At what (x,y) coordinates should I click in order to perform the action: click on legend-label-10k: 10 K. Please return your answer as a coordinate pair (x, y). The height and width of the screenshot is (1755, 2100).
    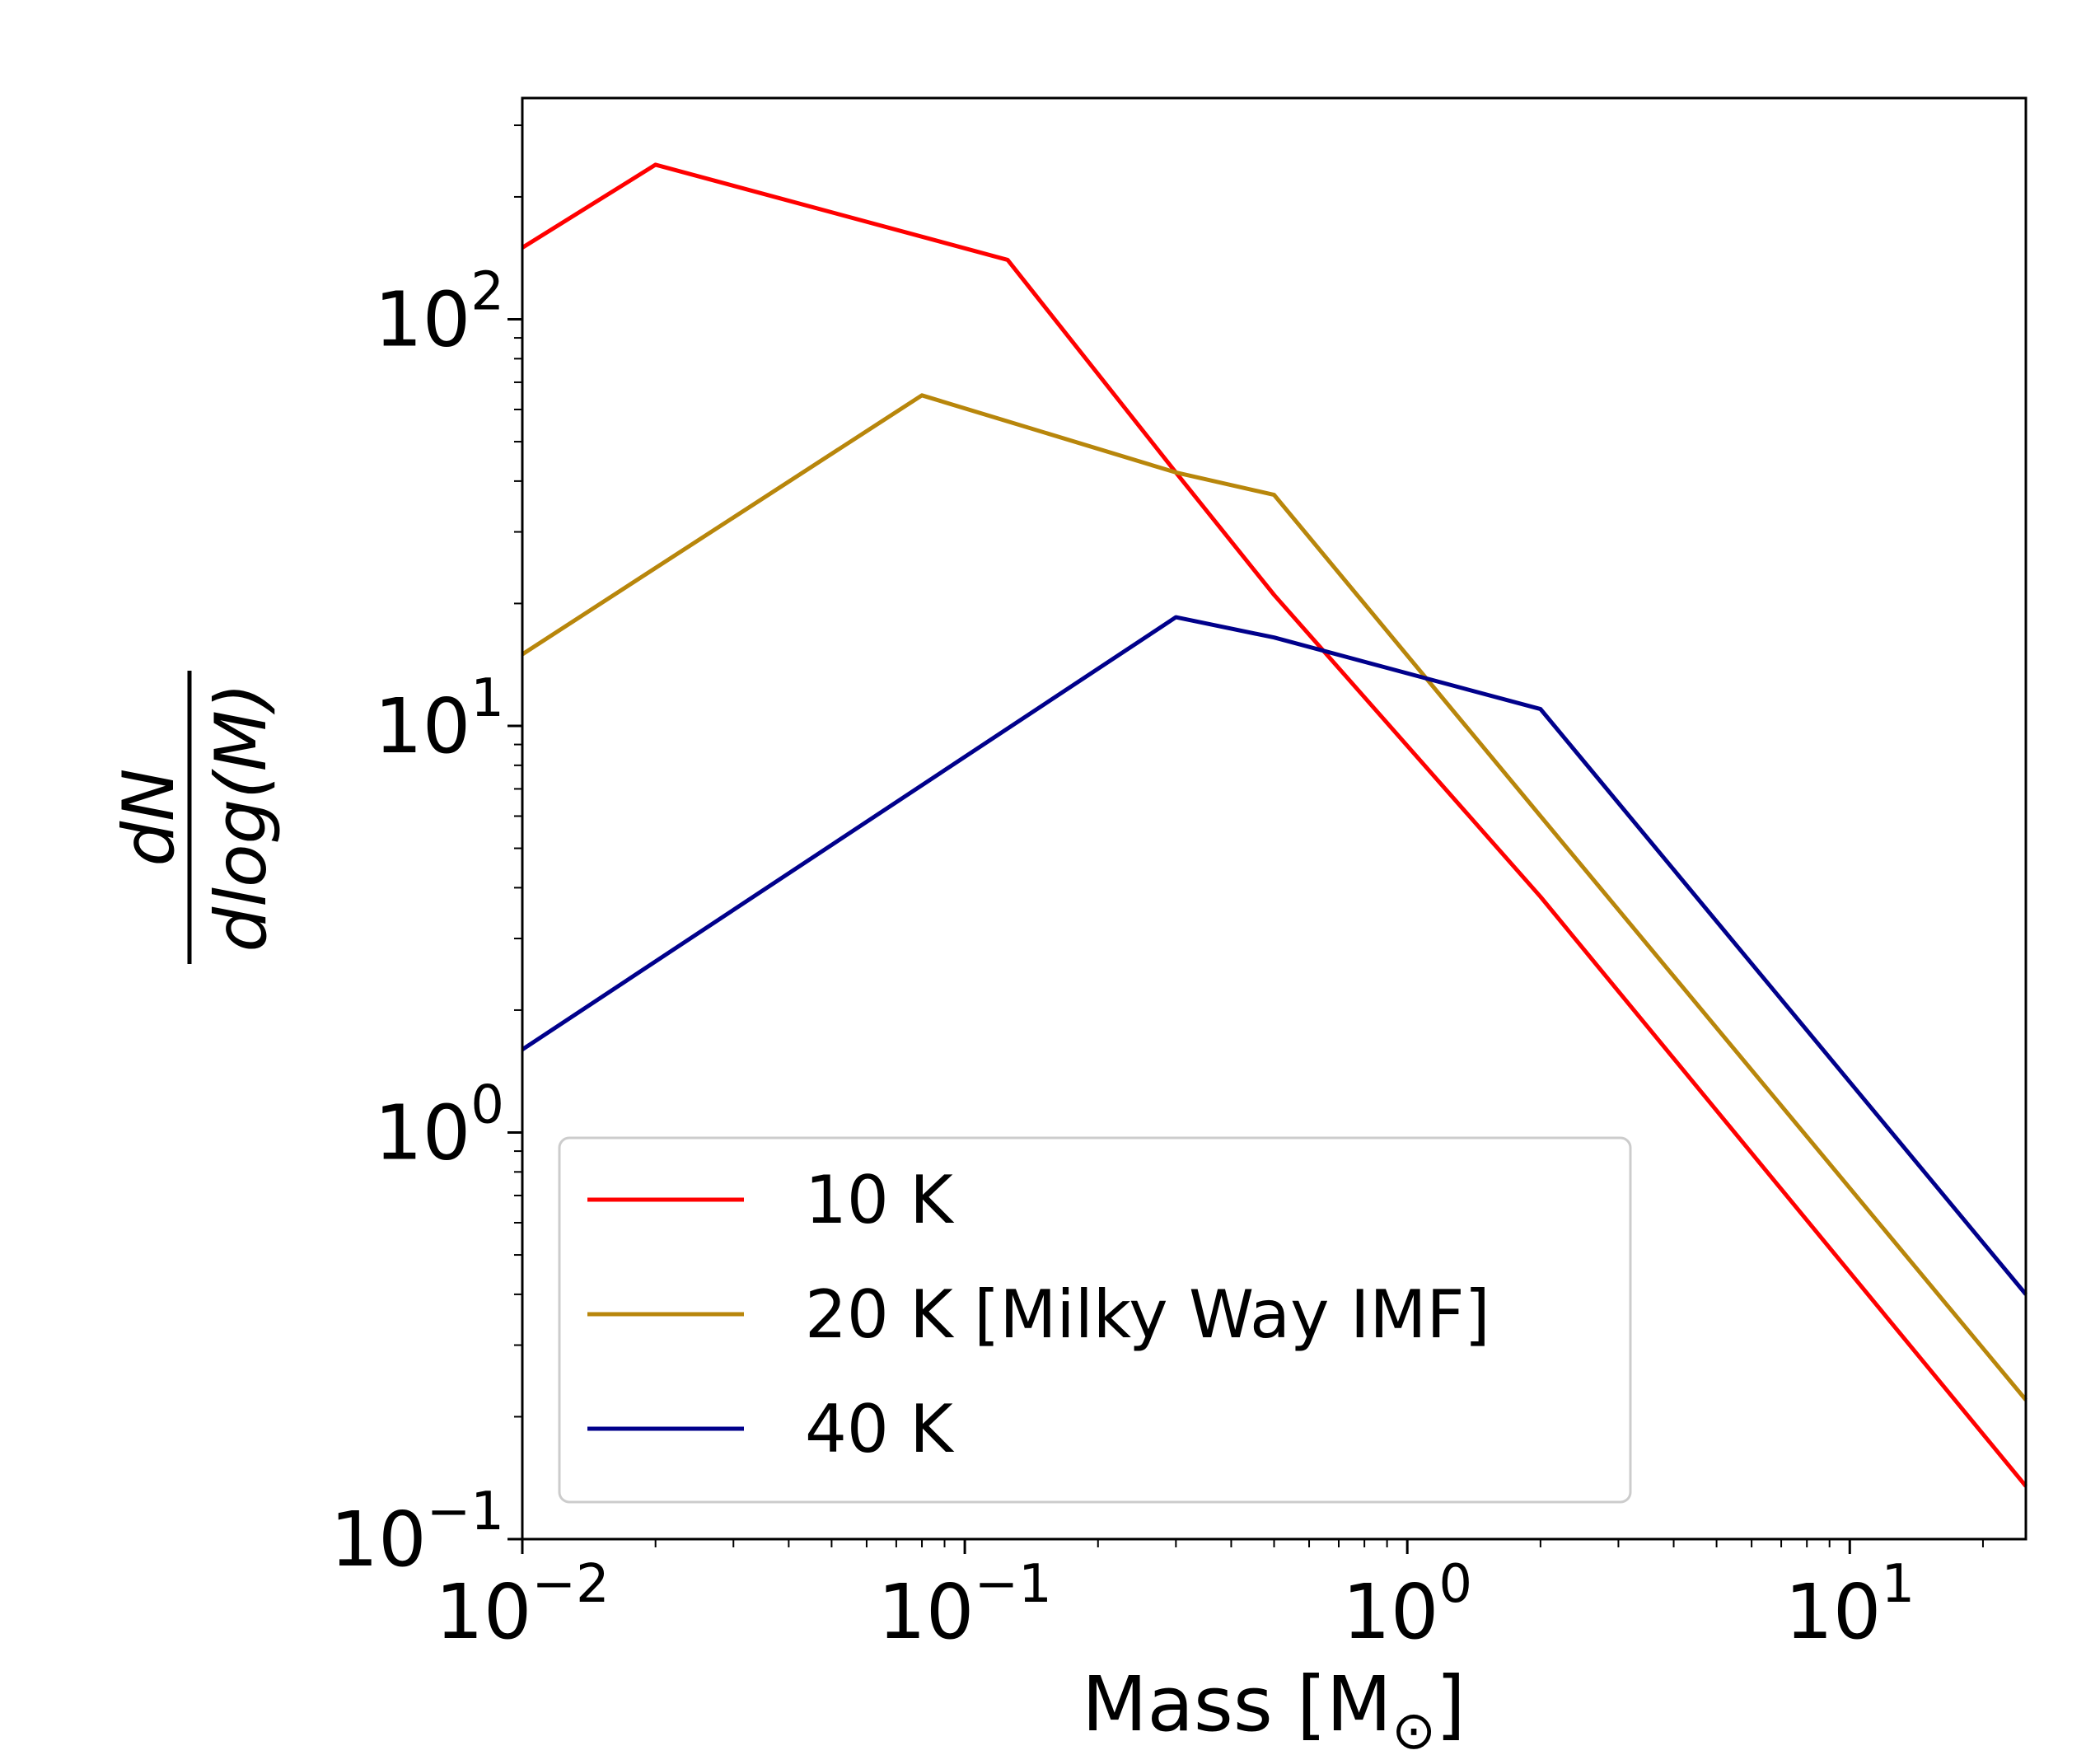
    Looking at the image, I should click on (880, 1200).